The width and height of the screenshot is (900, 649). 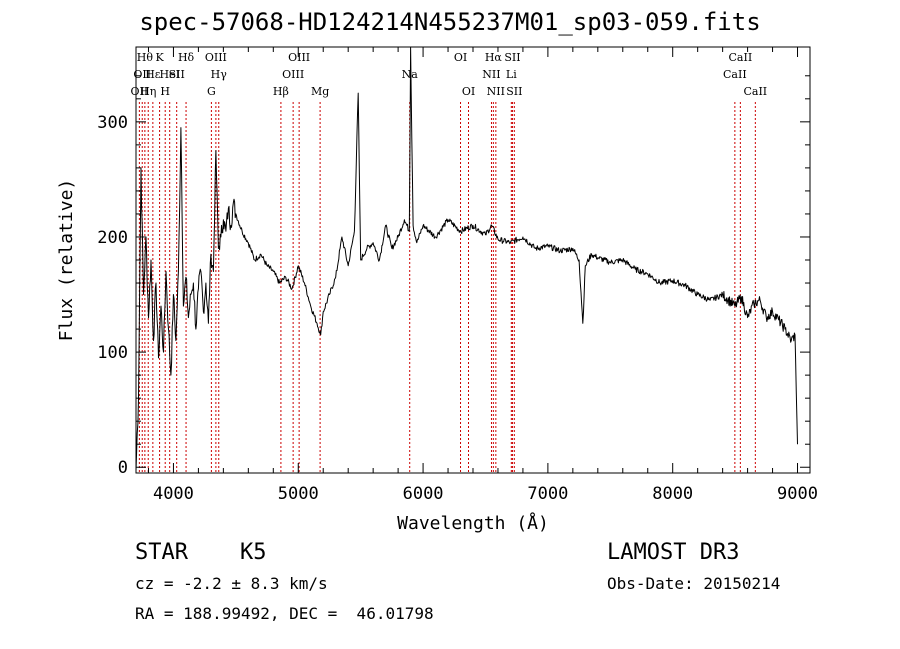 I want to click on y-tick-label: 100, so click(x=112, y=353).